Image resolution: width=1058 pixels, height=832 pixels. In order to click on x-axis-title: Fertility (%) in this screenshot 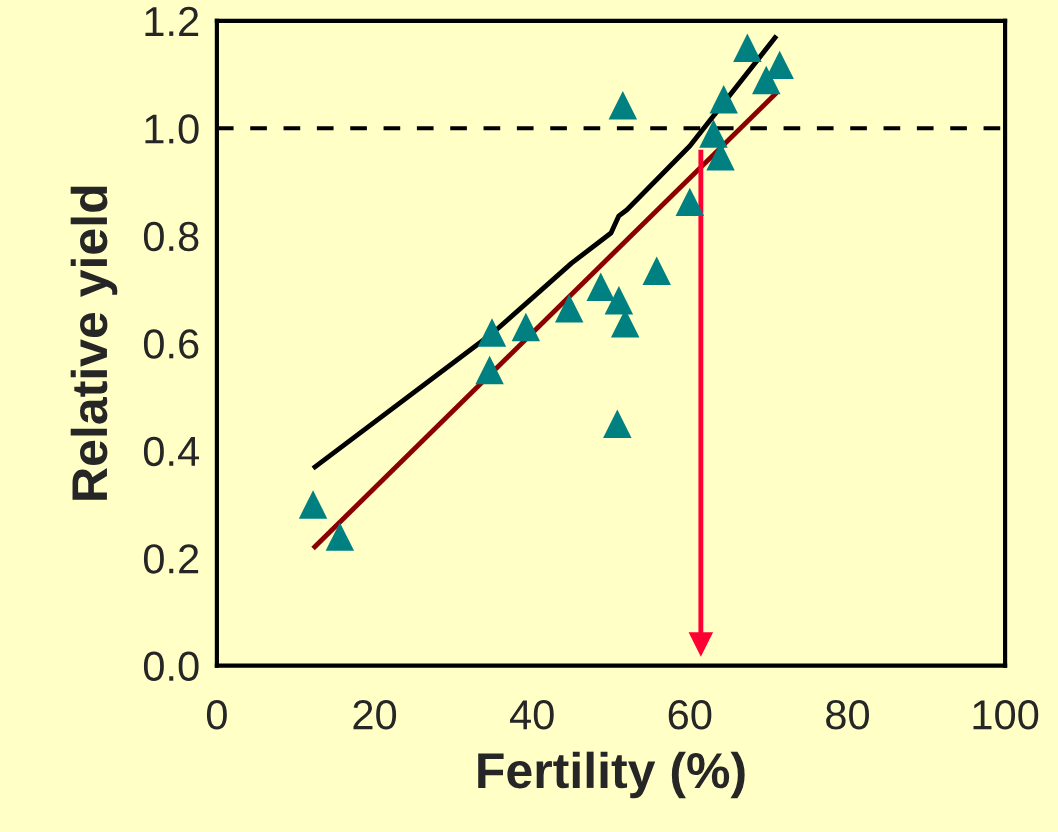, I will do `click(611, 775)`.